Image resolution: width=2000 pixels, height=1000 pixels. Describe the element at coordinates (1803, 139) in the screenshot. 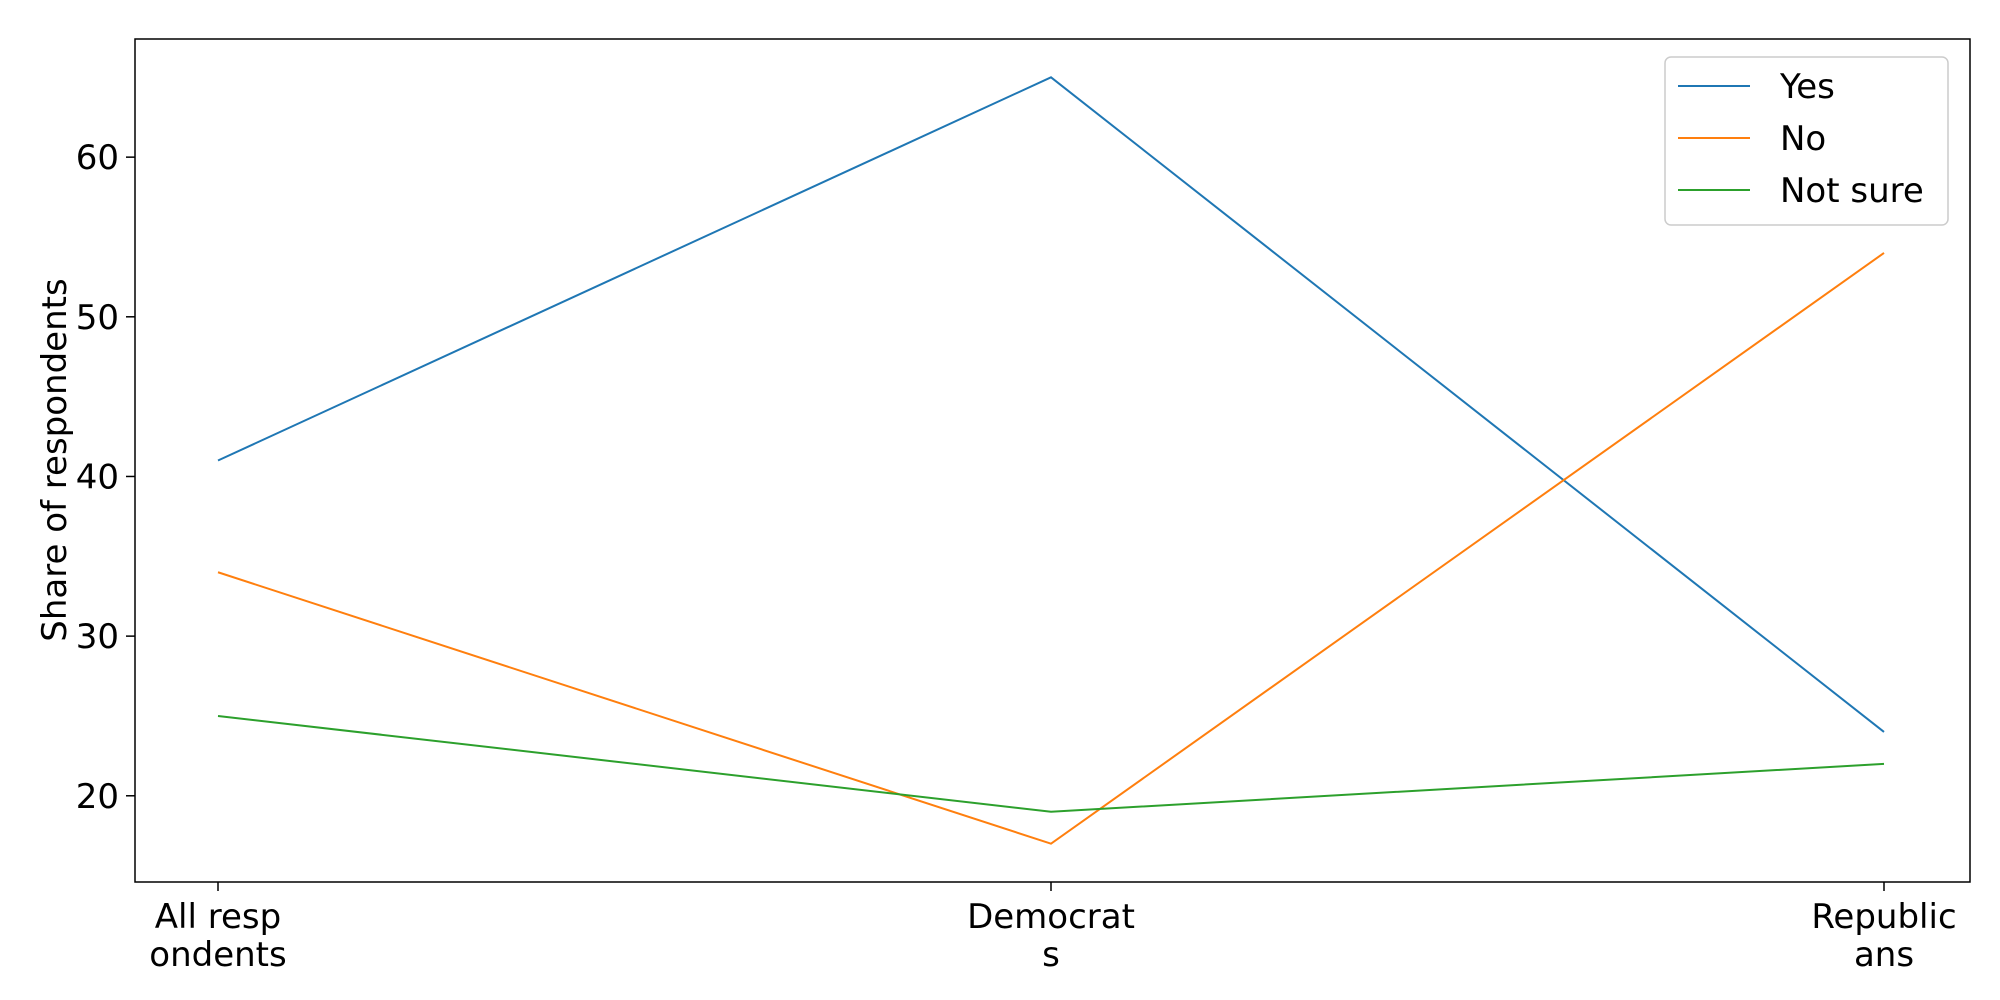

I see `legend-label-no: No` at that location.